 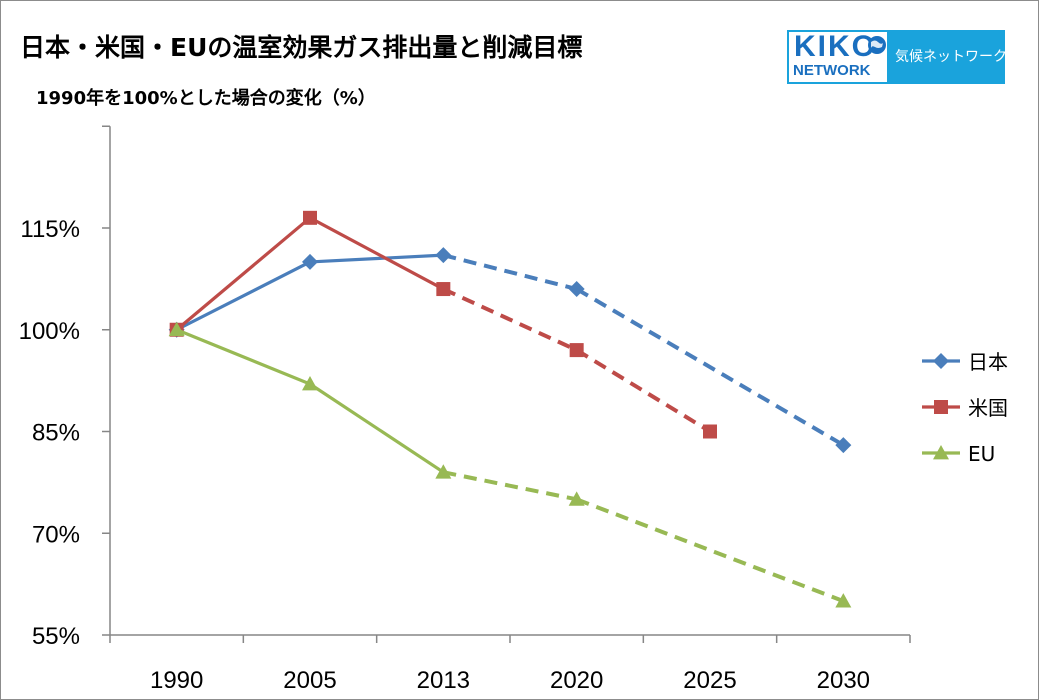 I want to click on x-tick-label: 1990, so click(x=176, y=680).